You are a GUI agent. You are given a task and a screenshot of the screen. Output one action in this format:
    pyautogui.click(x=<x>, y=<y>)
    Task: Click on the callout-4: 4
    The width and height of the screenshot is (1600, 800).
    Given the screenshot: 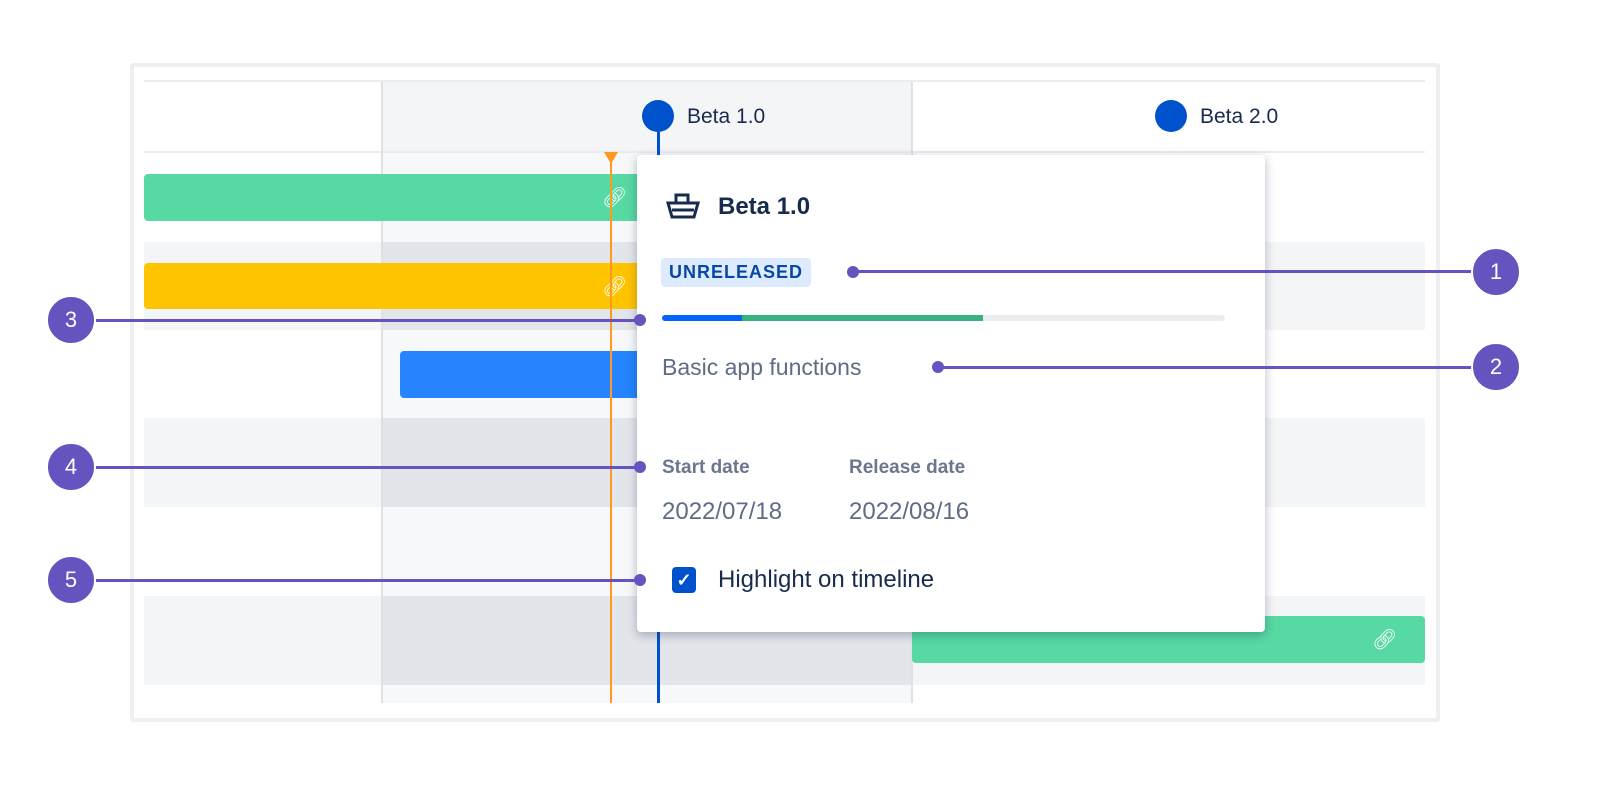 What is the action you would take?
    pyautogui.click(x=71, y=467)
    